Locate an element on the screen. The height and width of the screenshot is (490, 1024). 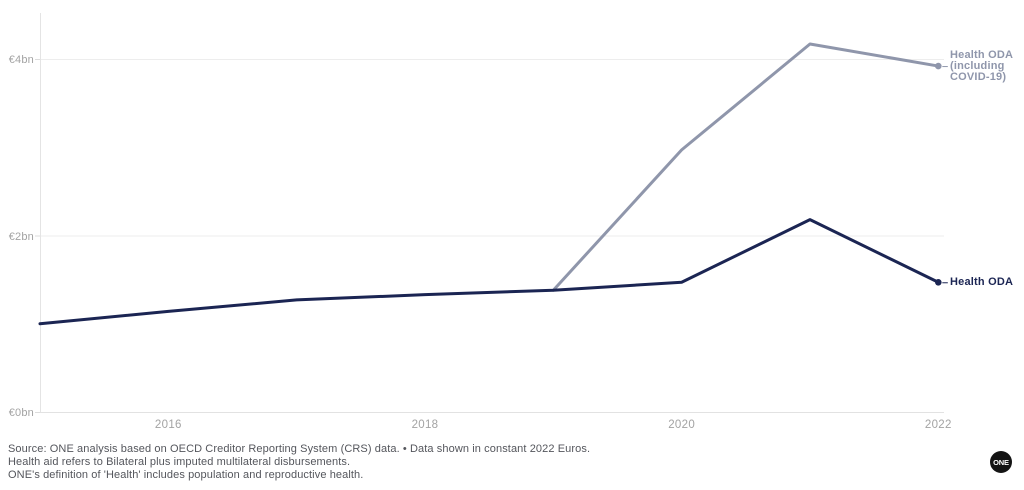
one-logo: ONE is located at coordinates (1001, 462).